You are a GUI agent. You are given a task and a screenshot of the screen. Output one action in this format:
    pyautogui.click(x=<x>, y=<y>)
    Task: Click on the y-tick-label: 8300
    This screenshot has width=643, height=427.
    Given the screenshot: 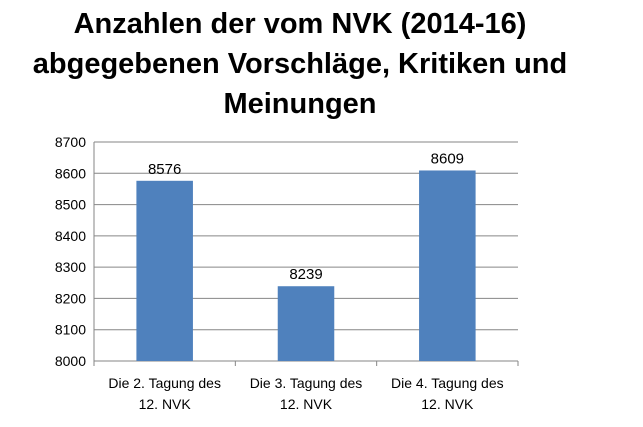 What is the action you would take?
    pyautogui.click(x=70, y=267)
    